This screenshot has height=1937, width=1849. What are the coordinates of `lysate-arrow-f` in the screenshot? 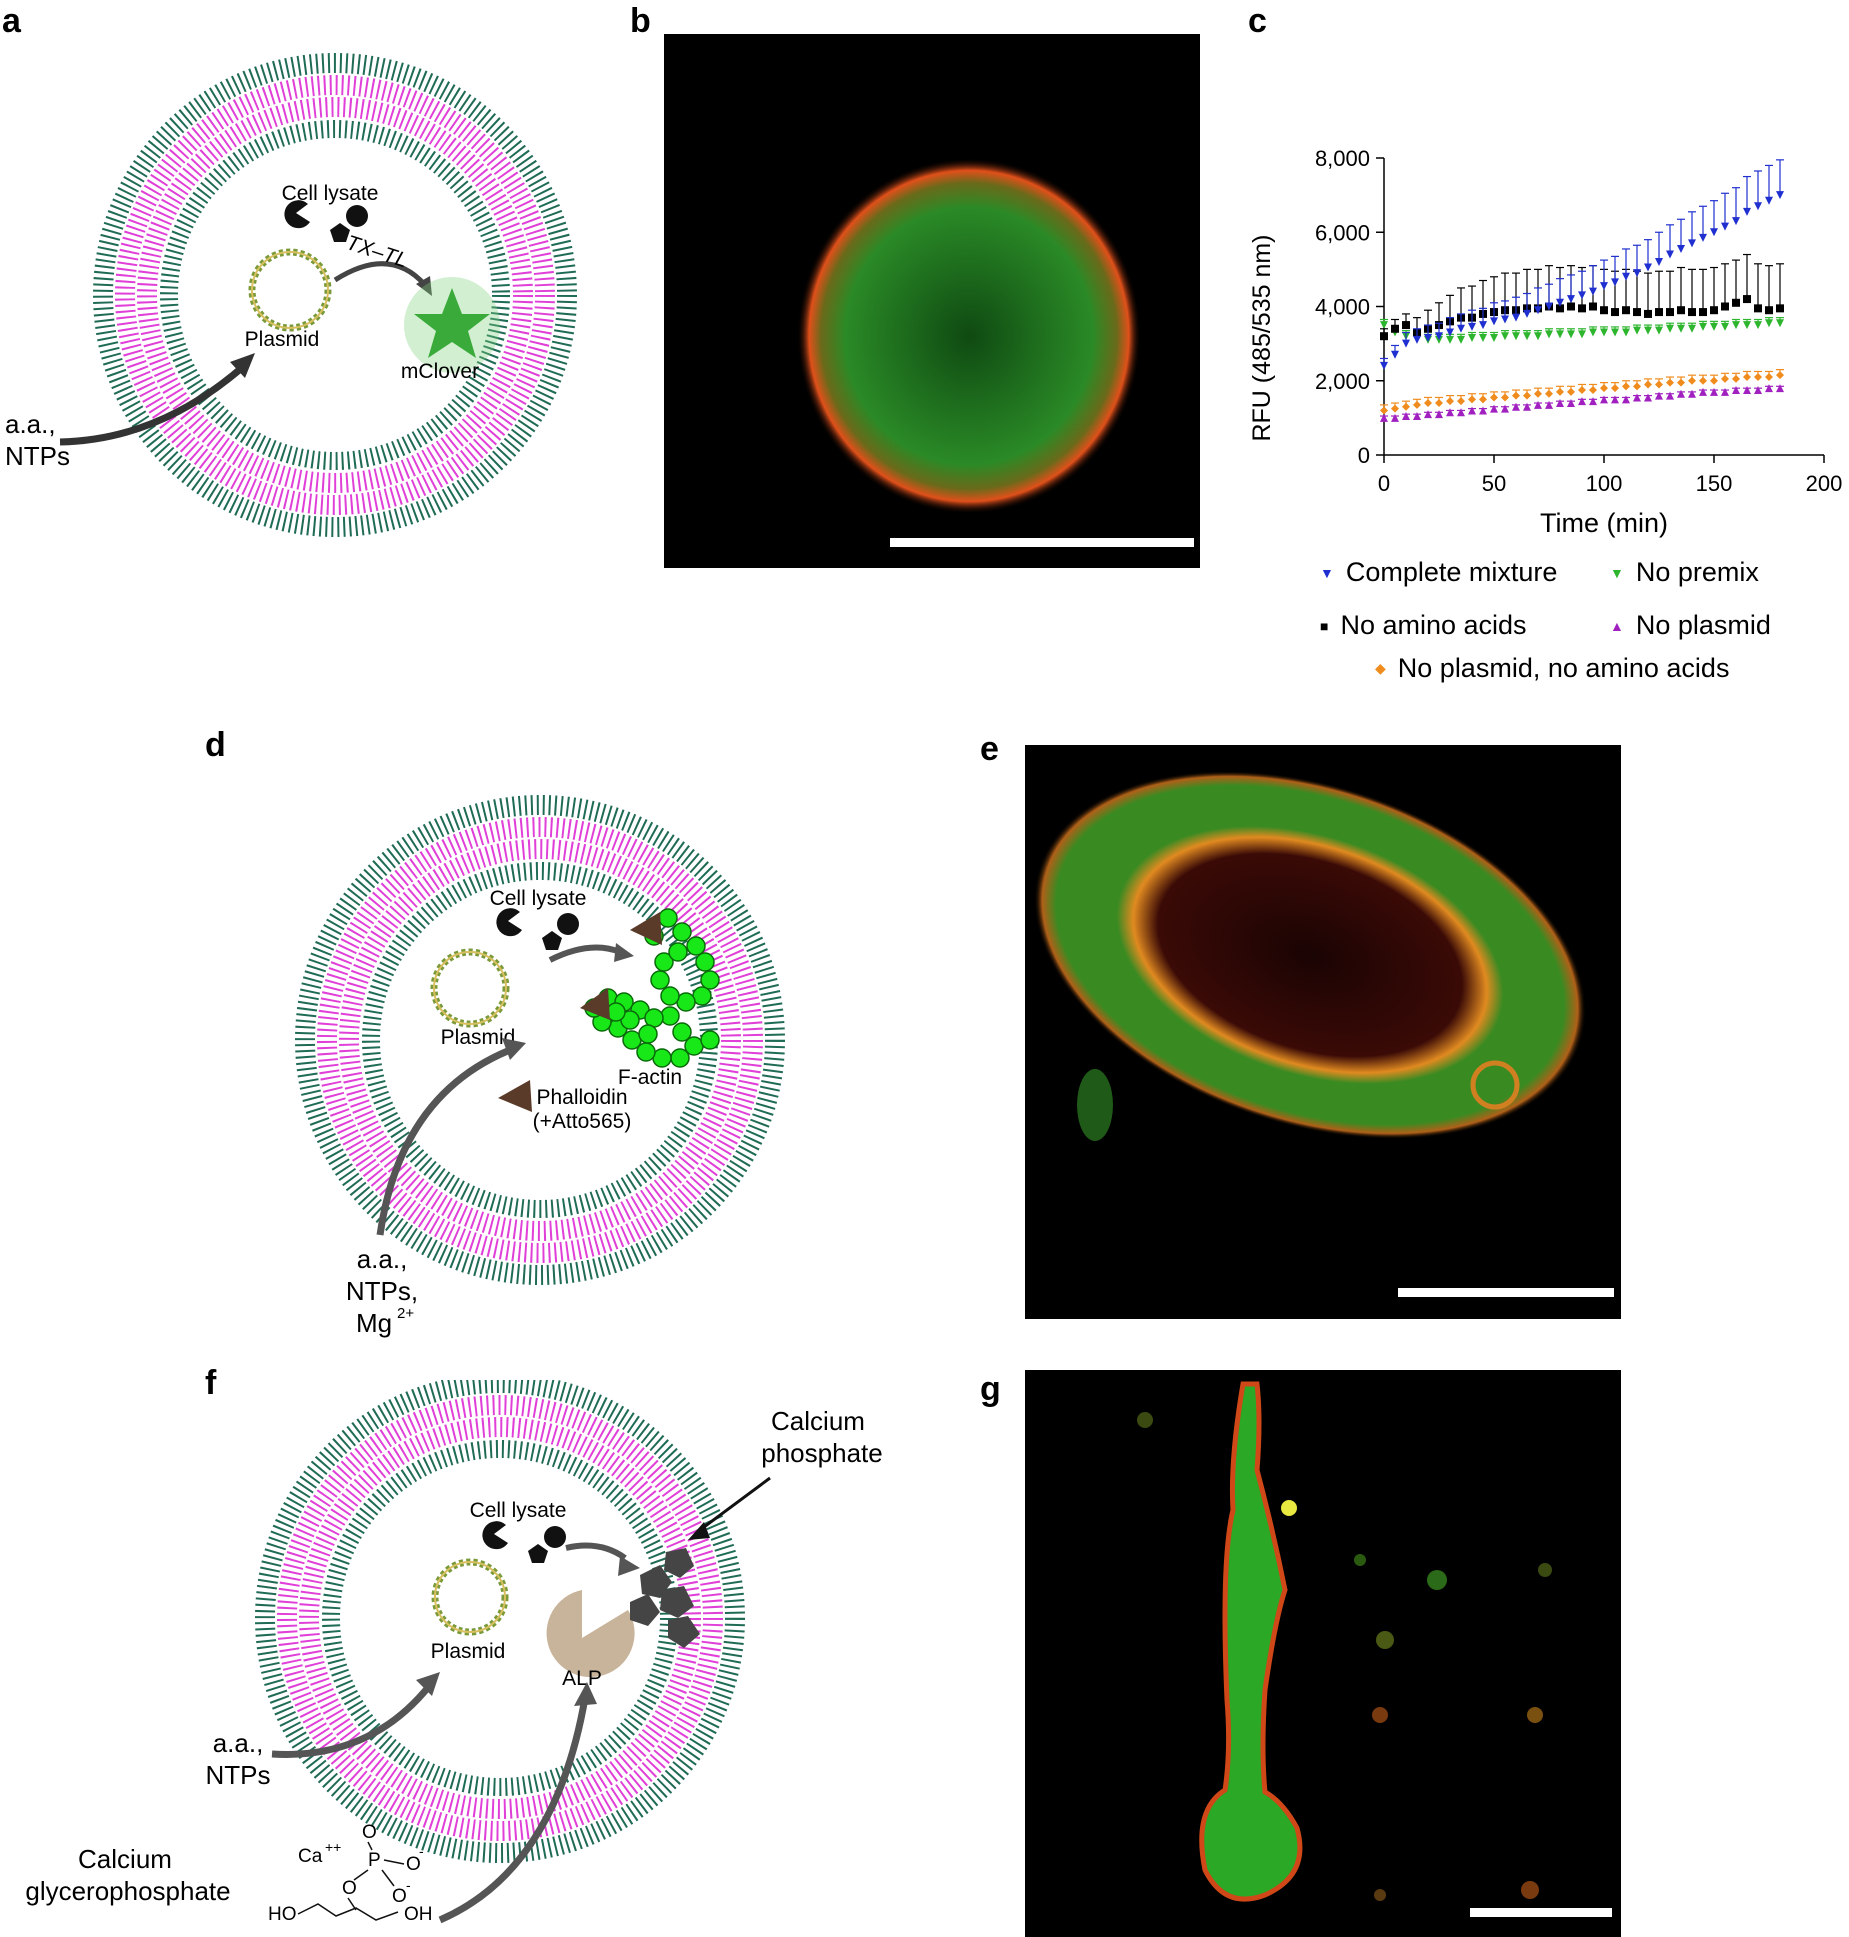 It's located at (596, 1551).